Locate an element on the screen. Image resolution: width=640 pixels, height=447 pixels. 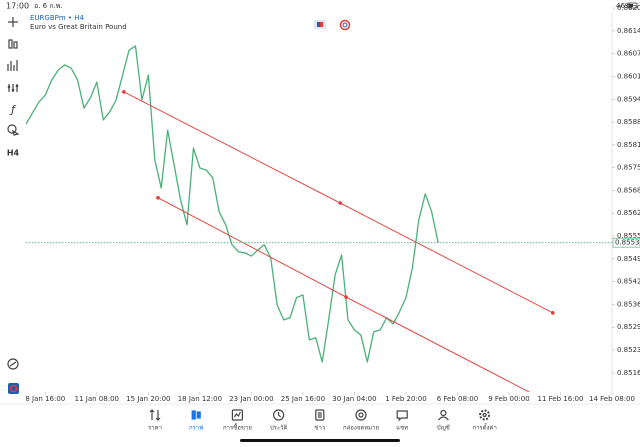
nav-label: บัญชี is located at coordinates (443, 428).